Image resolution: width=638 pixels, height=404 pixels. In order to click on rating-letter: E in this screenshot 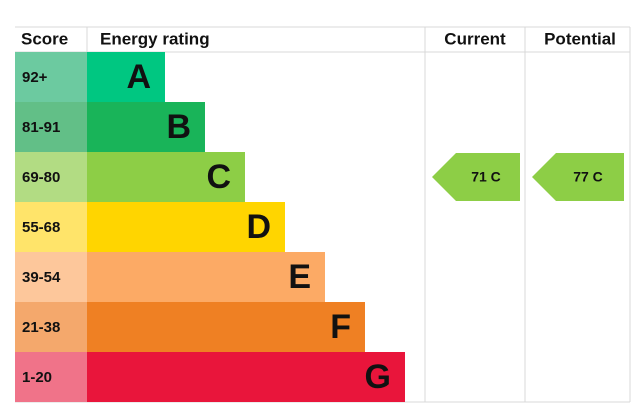, I will do `click(299, 277)`.